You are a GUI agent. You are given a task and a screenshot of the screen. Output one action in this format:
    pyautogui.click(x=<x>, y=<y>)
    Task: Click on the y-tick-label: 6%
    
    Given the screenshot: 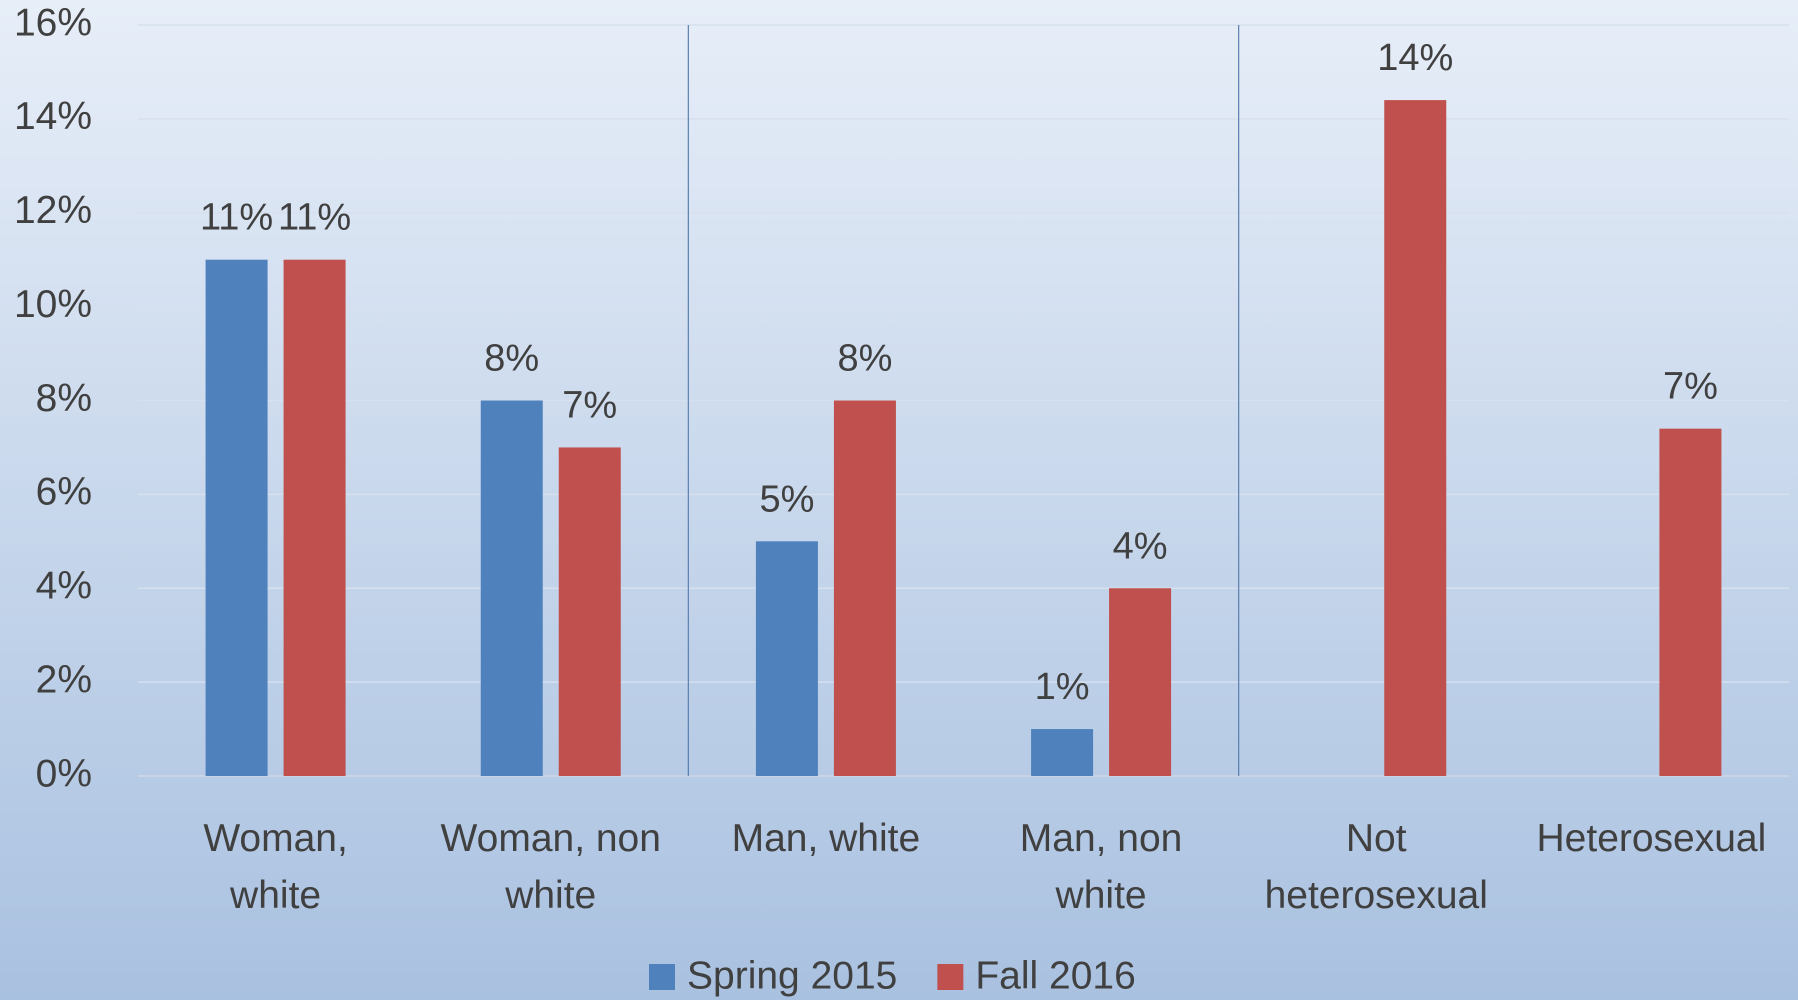 What is the action you would take?
    pyautogui.click(x=64, y=492)
    